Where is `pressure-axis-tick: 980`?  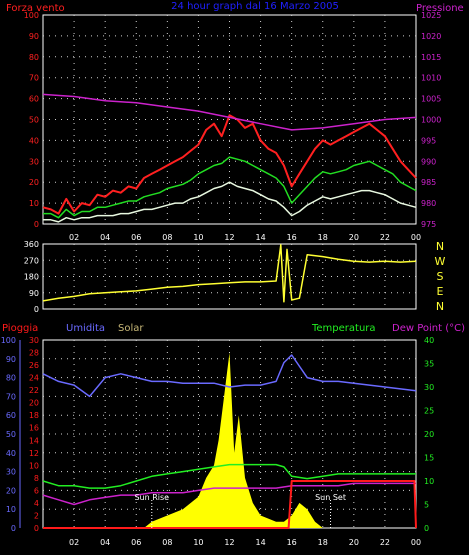
pressure-axis-tick: 980 is located at coordinates (428, 203).